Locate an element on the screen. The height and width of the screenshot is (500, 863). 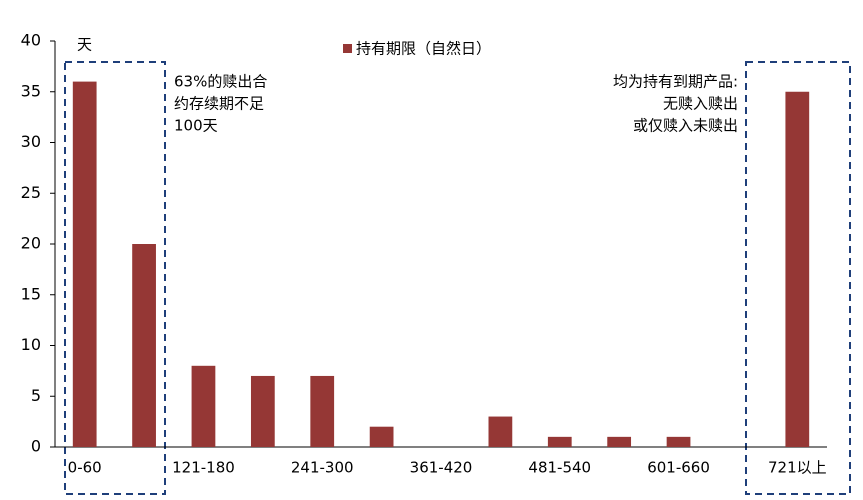
annotation: 约存续期不足 is located at coordinates (219, 104).